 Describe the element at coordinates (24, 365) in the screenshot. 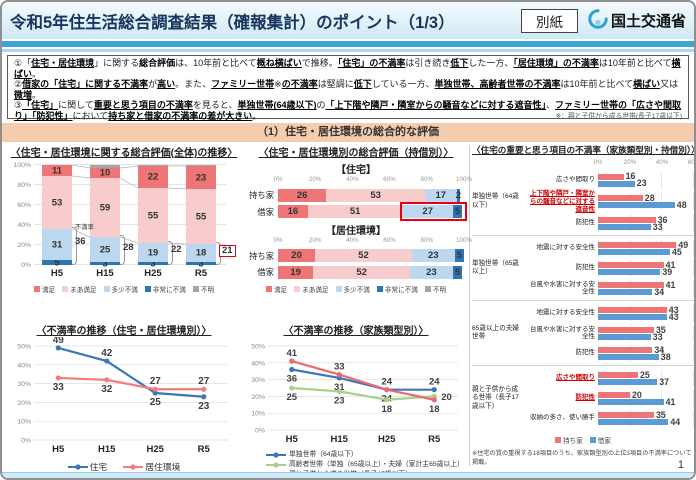

I see `y-axis-label: 40%` at that location.